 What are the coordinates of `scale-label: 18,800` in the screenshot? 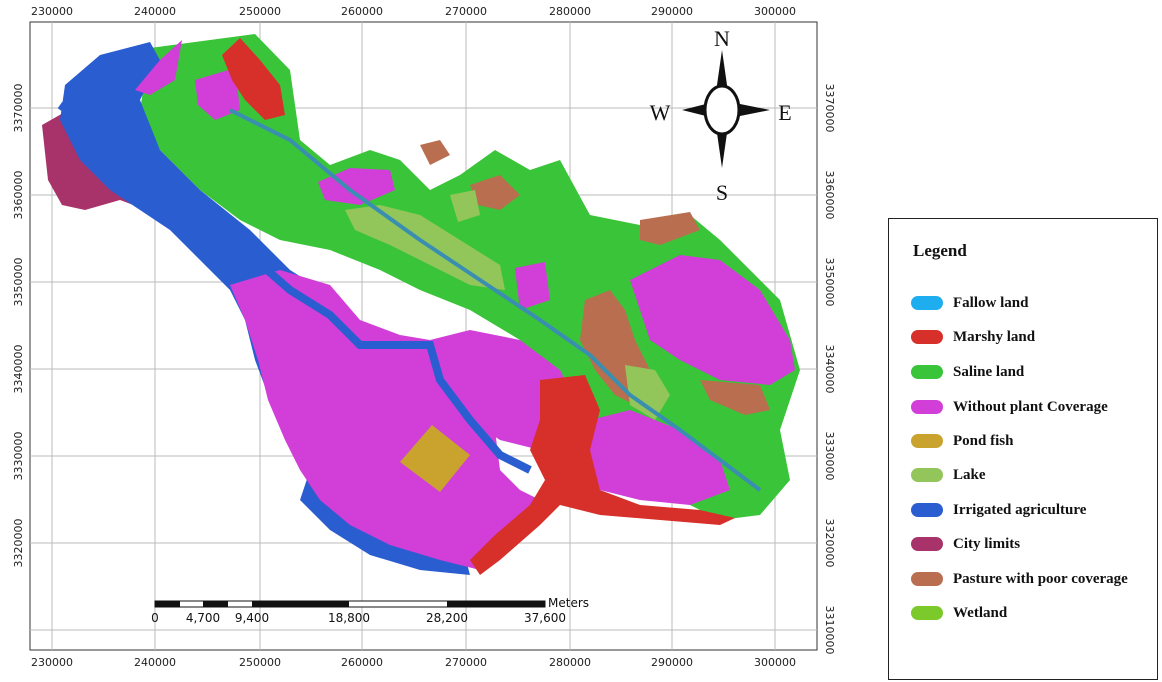 It's located at (349, 618).